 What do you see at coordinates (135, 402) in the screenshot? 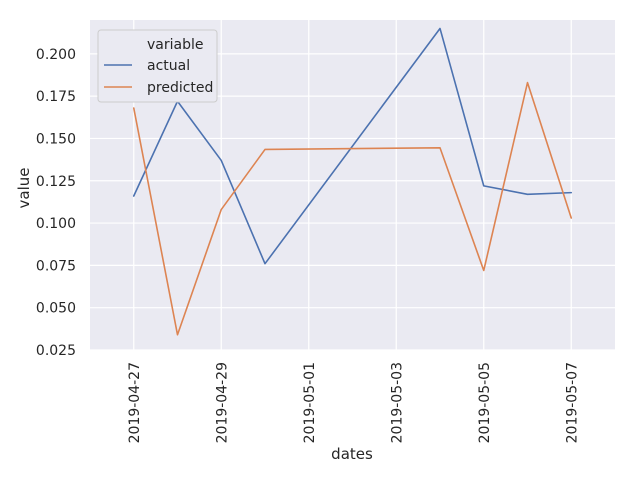
I see `x-tick-label: 2019-04-27` at bounding box center [135, 402].